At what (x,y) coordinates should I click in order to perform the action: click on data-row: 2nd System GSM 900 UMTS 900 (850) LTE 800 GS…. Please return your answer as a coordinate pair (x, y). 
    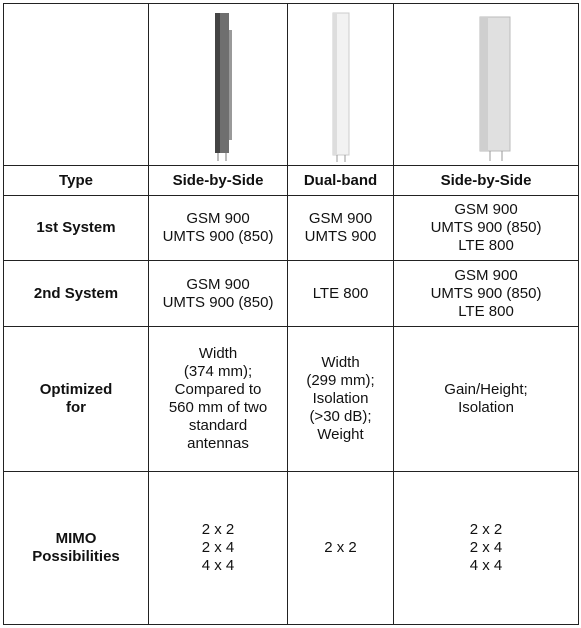
    Looking at the image, I should click on (291, 293).